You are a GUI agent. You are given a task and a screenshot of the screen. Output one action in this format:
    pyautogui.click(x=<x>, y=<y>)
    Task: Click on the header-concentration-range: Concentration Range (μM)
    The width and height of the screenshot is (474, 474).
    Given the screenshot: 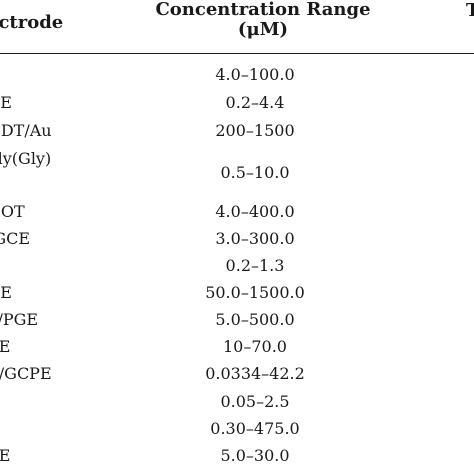 What is the action you would take?
    pyautogui.click(x=263, y=20)
    